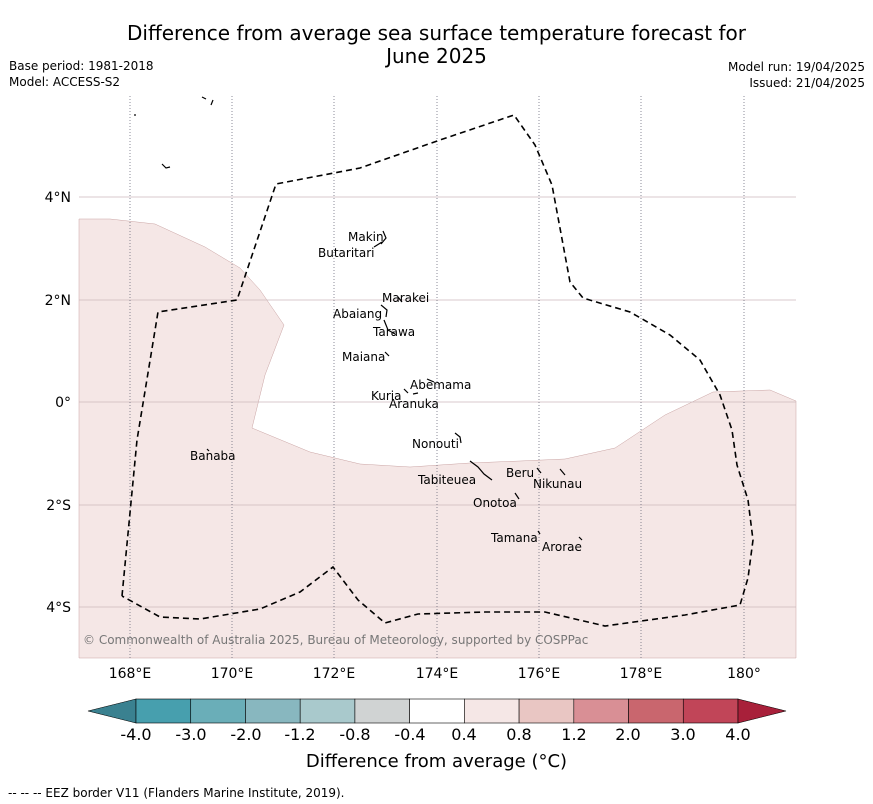  Describe the element at coordinates (65, 82) in the screenshot. I see `model-name: Model: ACCESS-S2` at that location.